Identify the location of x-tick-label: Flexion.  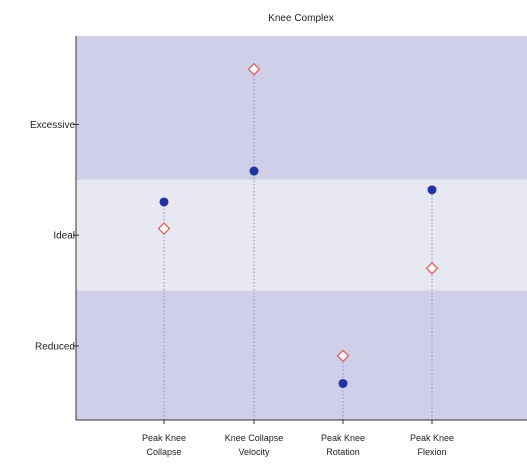
(431, 452).